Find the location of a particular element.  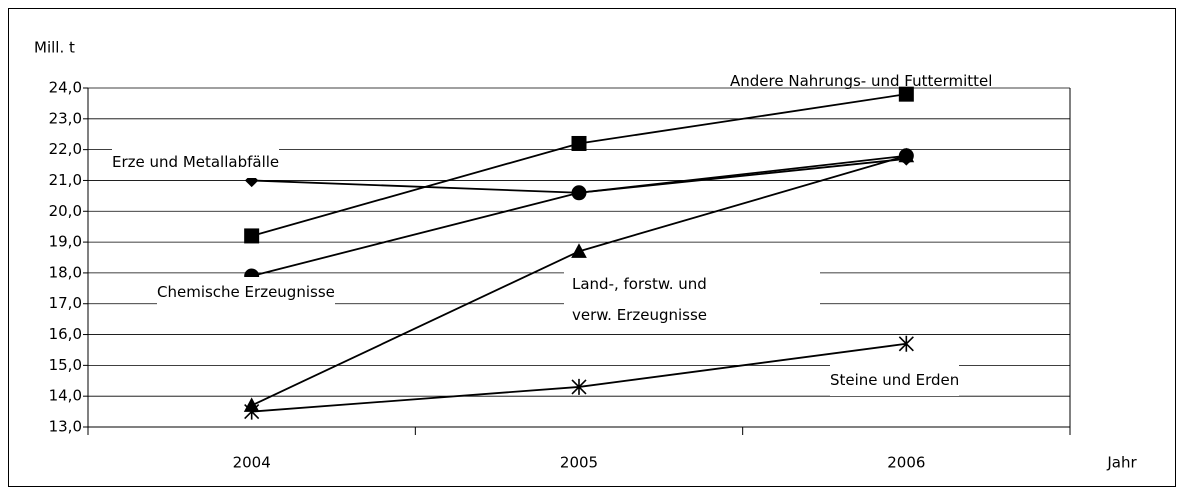

series-label: Erze und Metallabfälle is located at coordinates (196, 162).